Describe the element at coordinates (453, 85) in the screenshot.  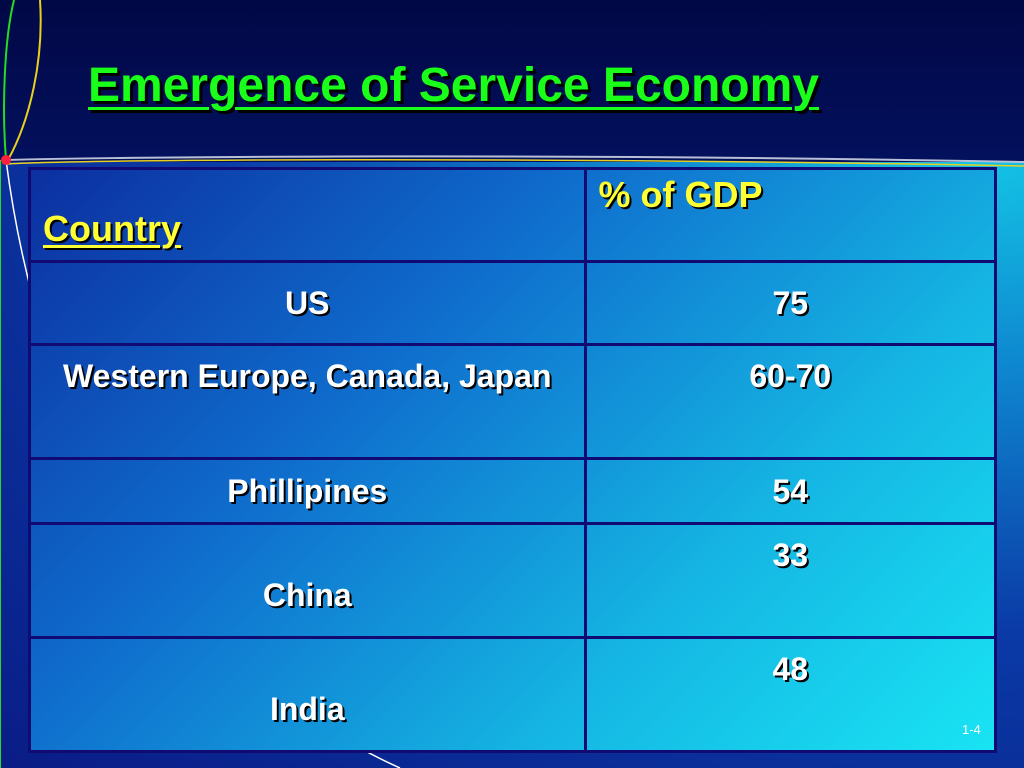
I see `slide-title: Emergence of Service Economy` at that location.